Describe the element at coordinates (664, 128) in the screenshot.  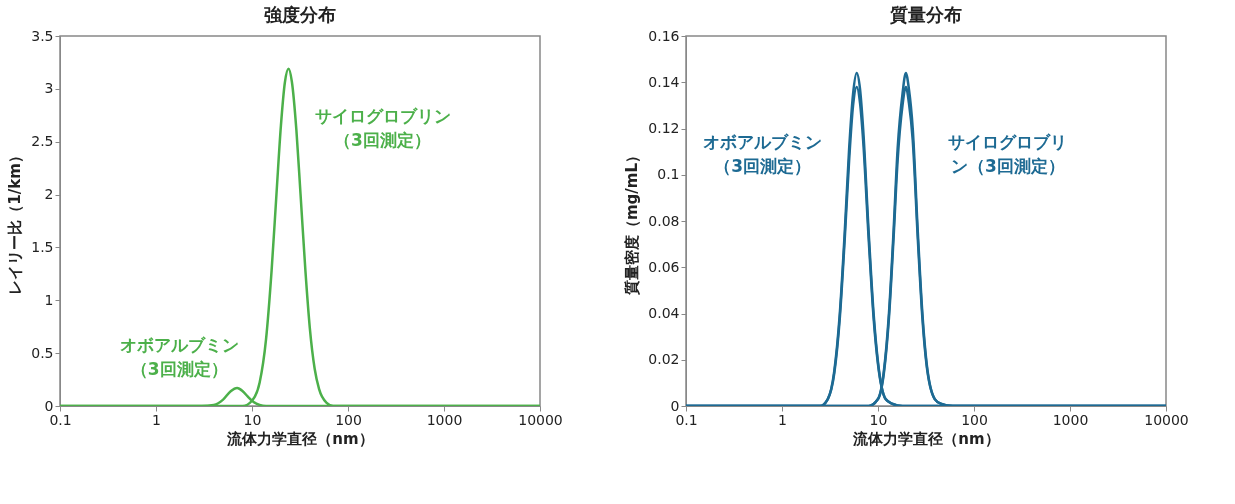
I see `y-tick-label: 0.12` at that location.